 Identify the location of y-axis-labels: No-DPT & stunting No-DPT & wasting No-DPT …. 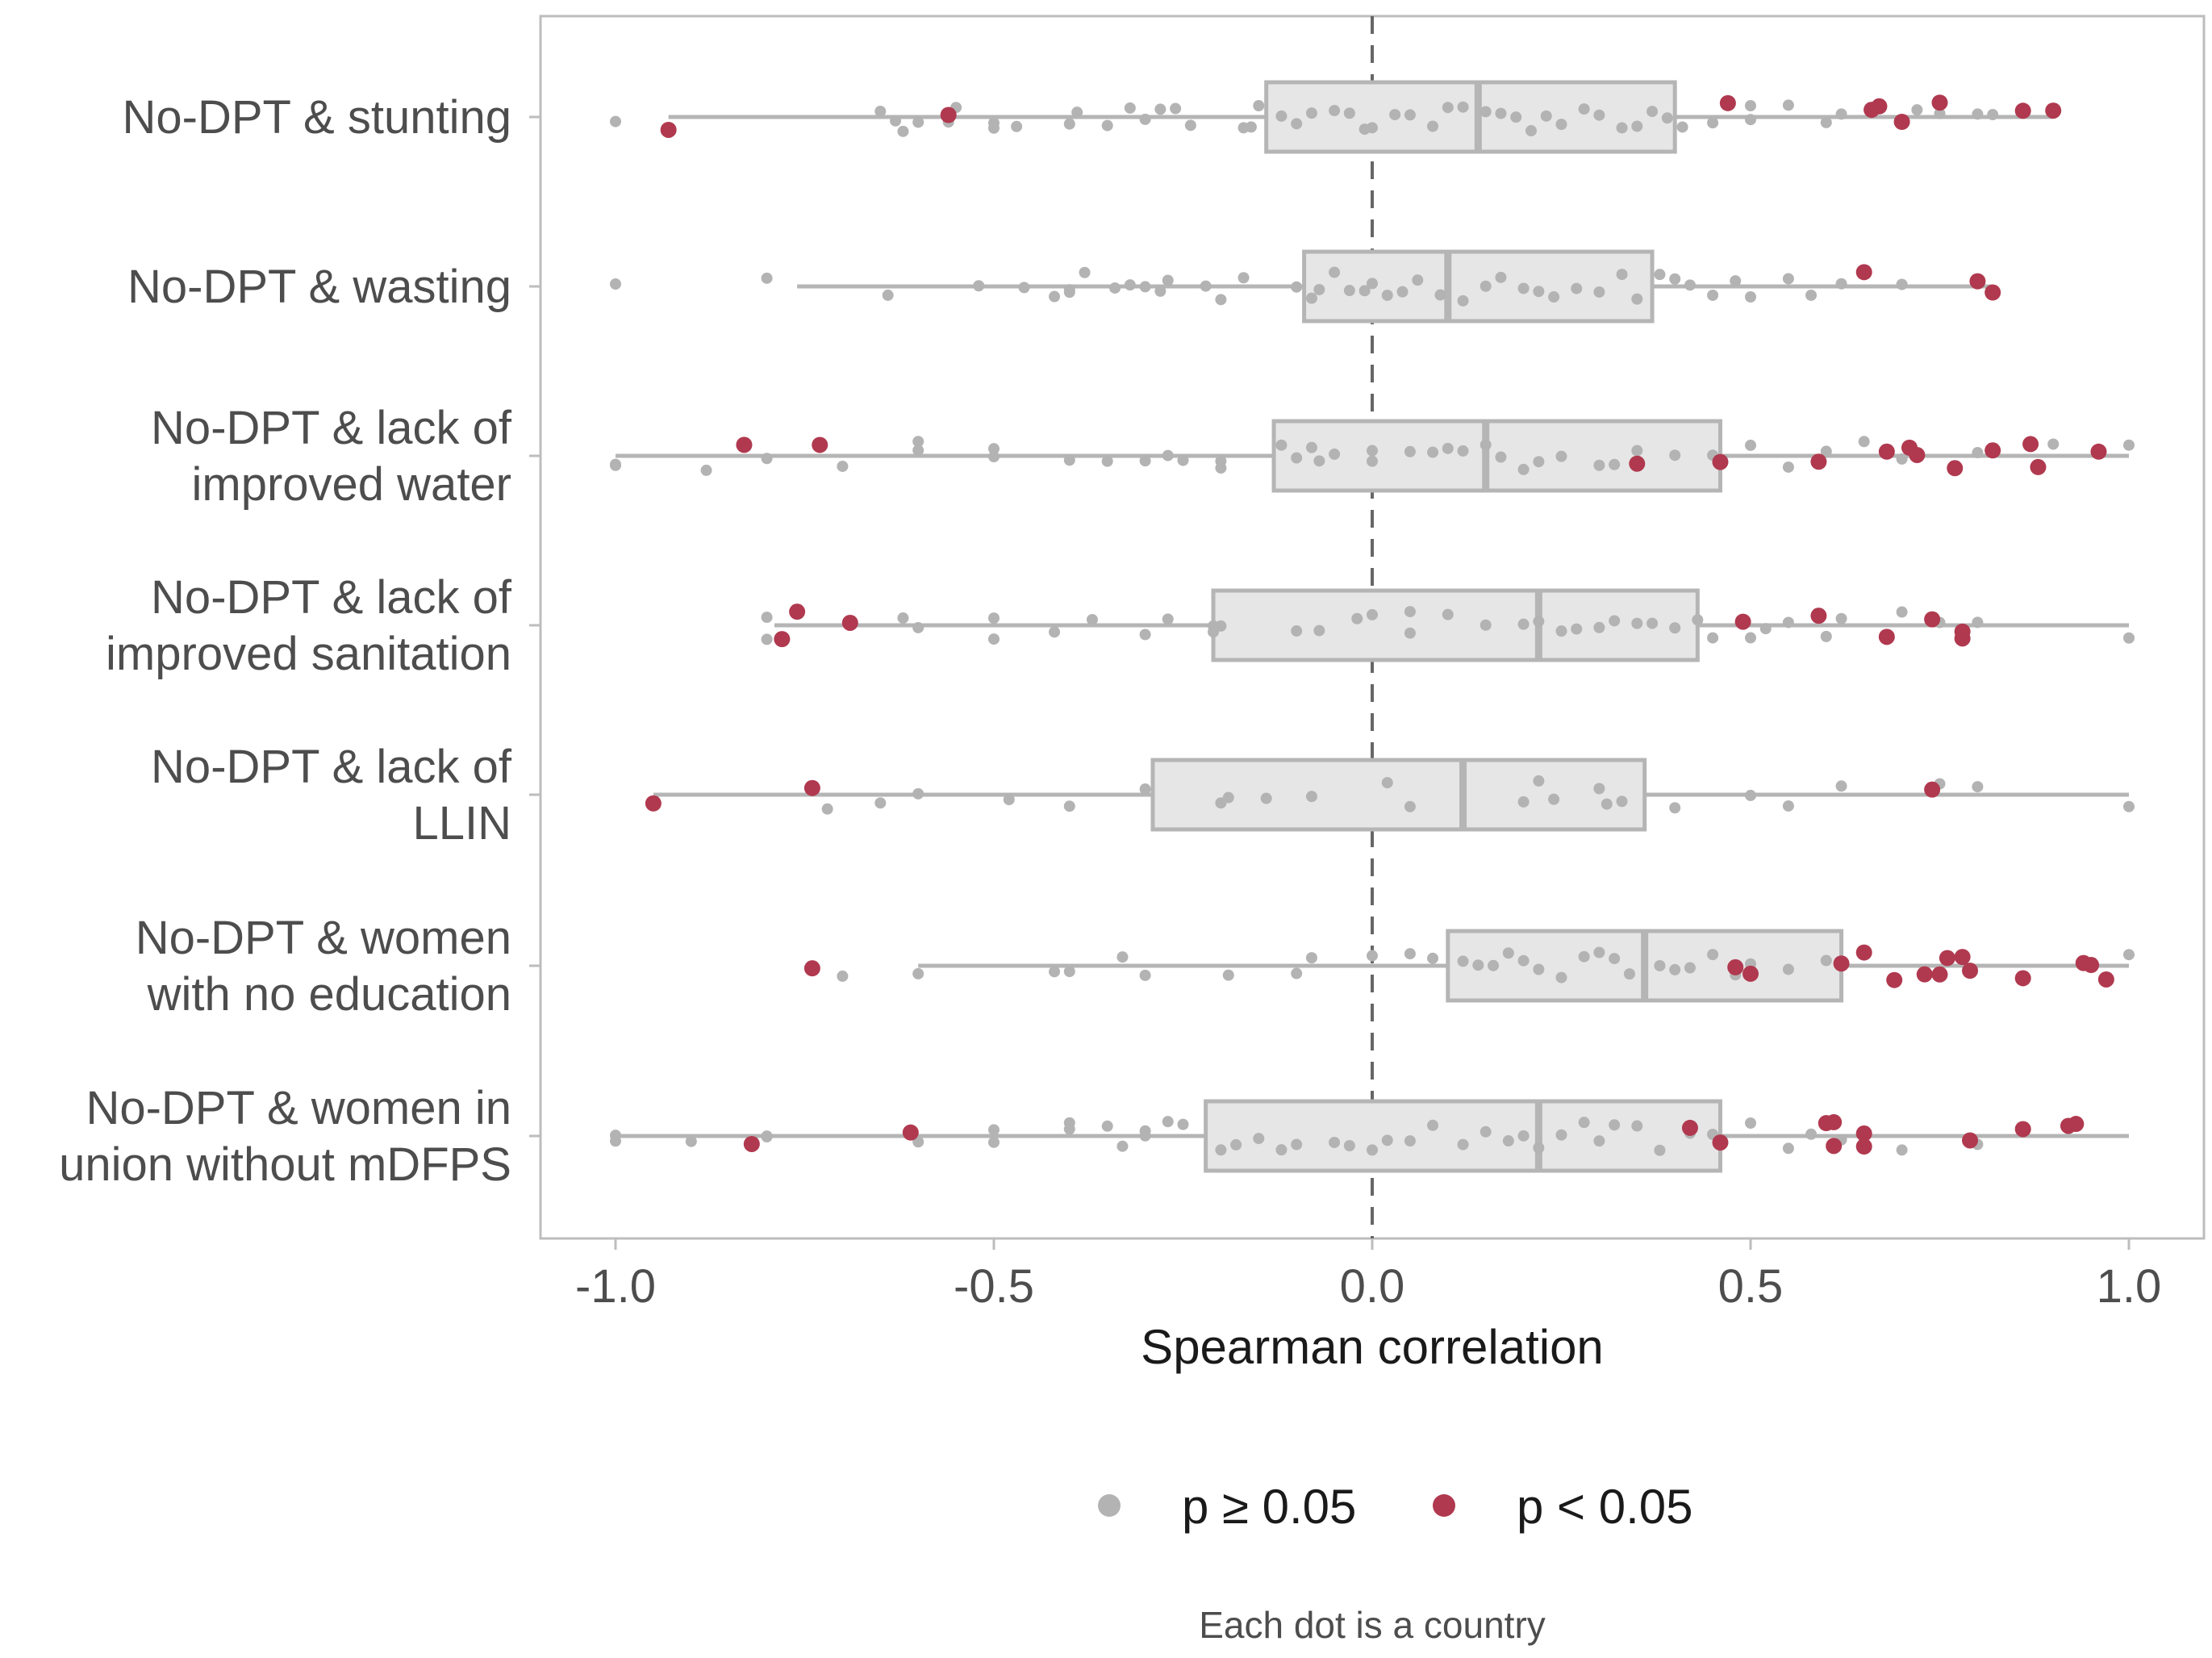
(299, 641).